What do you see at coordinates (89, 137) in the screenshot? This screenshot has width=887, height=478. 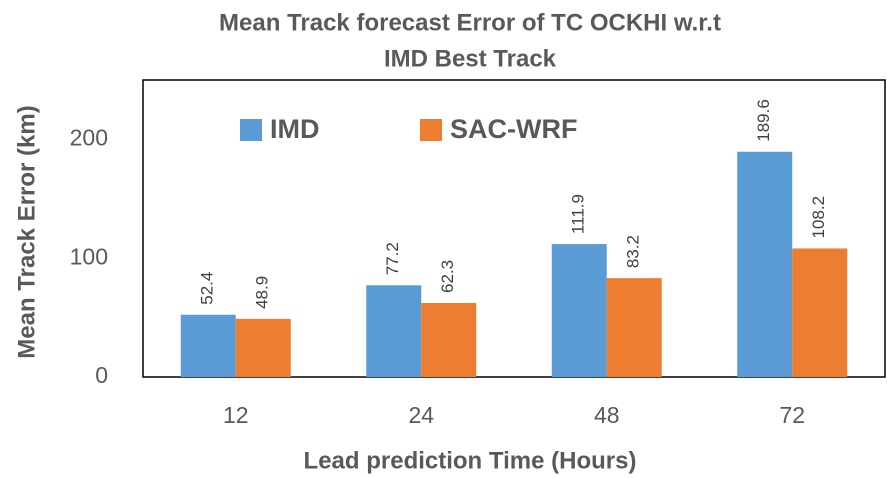 I see `y-tick-label: 200` at bounding box center [89, 137].